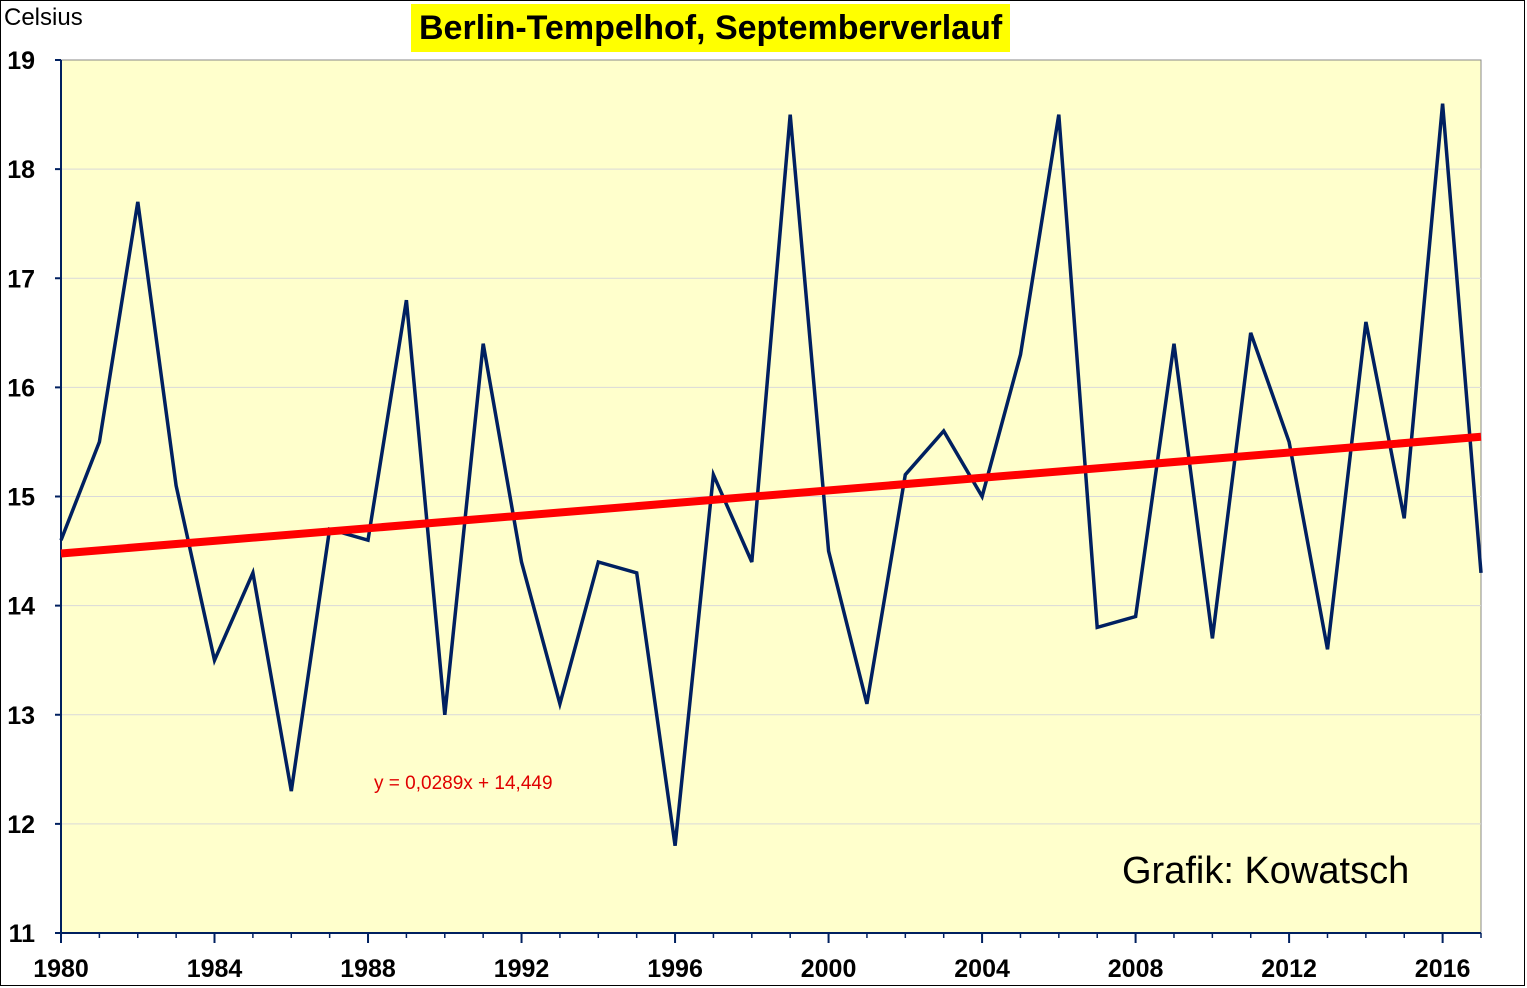 The width and height of the screenshot is (1527, 988). I want to click on y-tick-label: 18, so click(21, 170).